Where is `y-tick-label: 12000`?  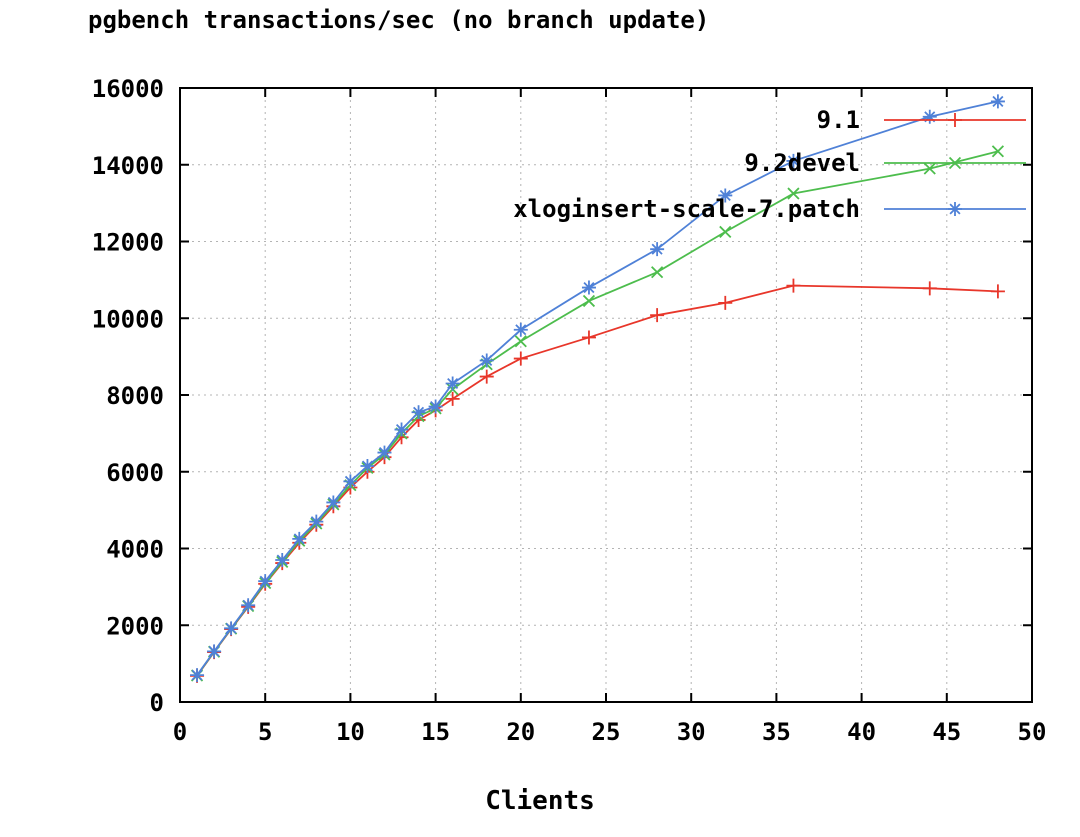
y-tick-label: 12000 is located at coordinates (128, 243).